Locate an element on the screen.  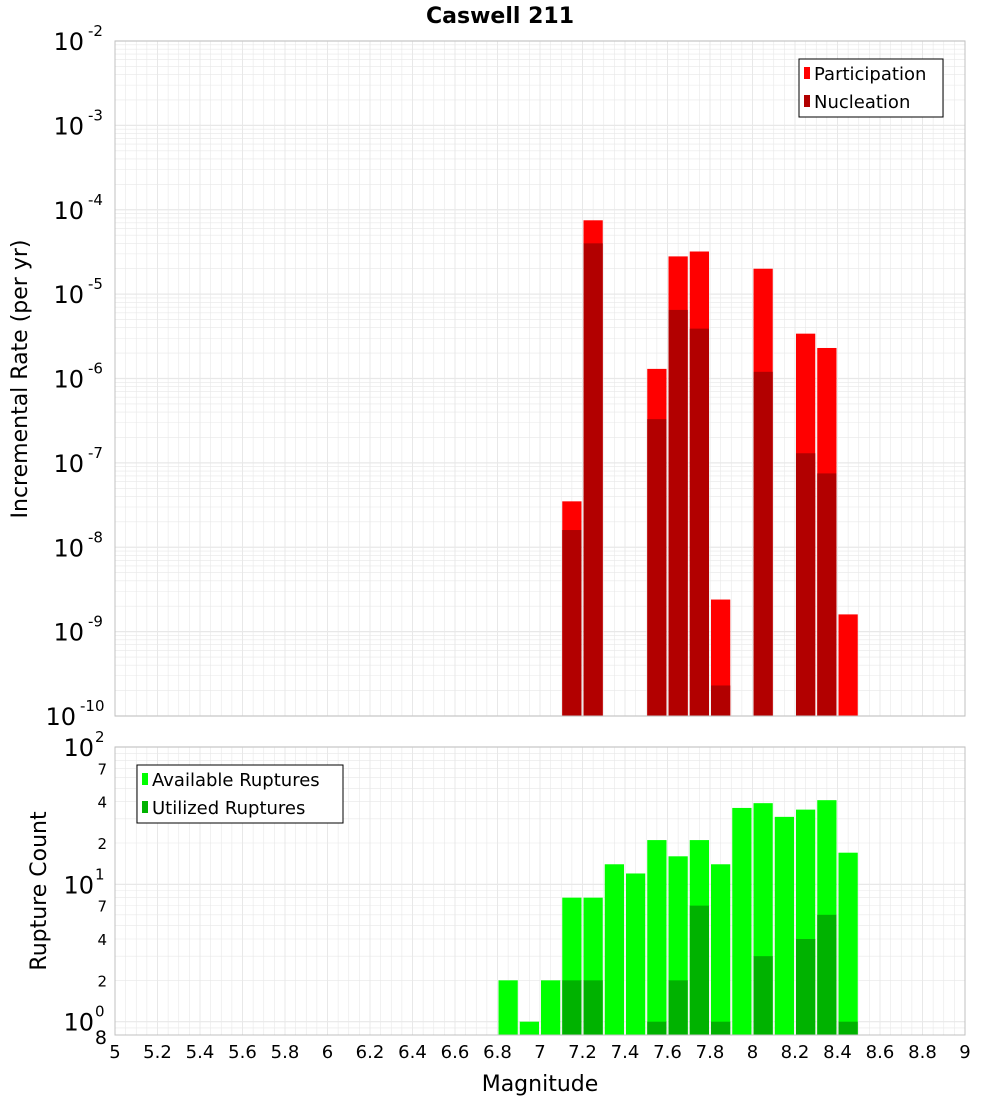
count-y-minor-tick-label: 8 is located at coordinates (101, 1038).